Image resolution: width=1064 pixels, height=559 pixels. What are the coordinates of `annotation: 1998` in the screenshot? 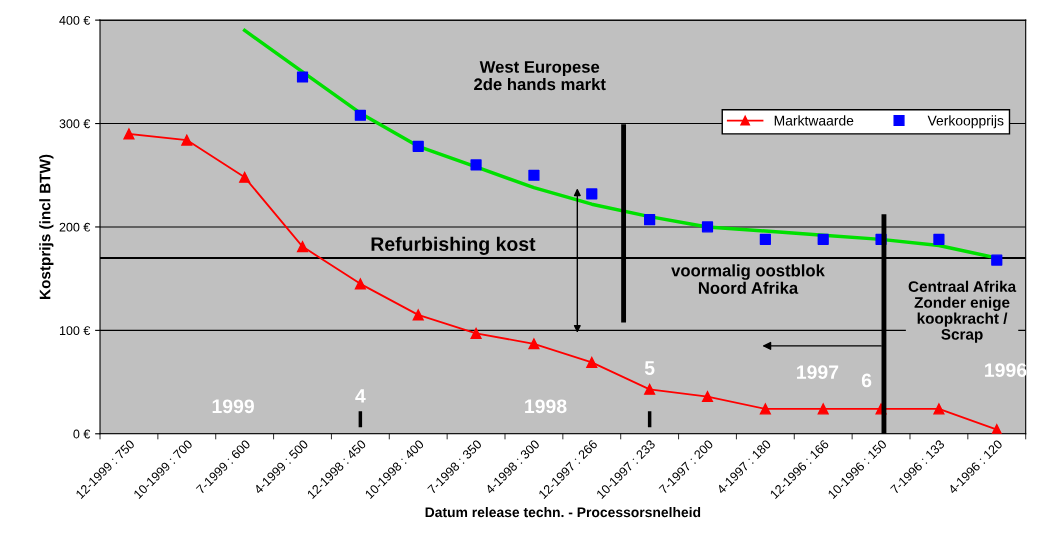 It's located at (546, 406).